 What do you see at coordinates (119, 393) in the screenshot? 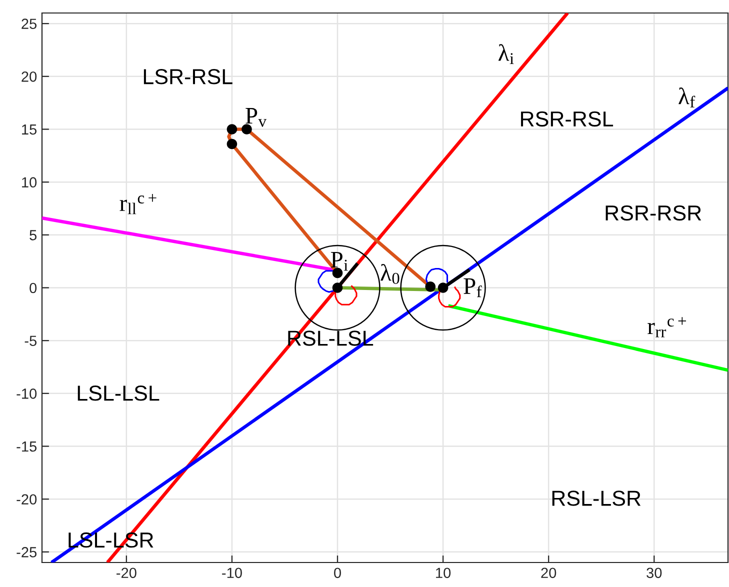
I see `annotation: LSL-LSL` at bounding box center [119, 393].